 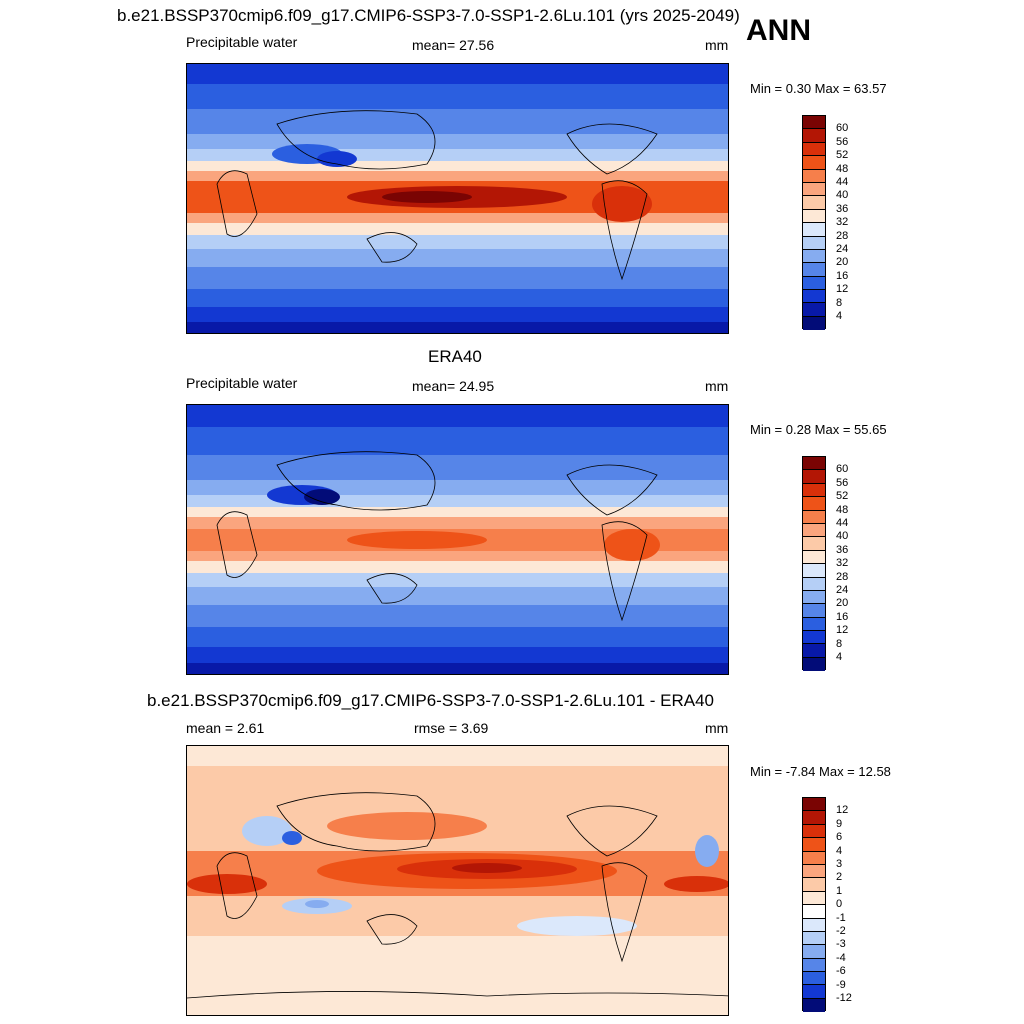 I want to click on panel2-colorbar-tick: 52, so click(x=842, y=496).